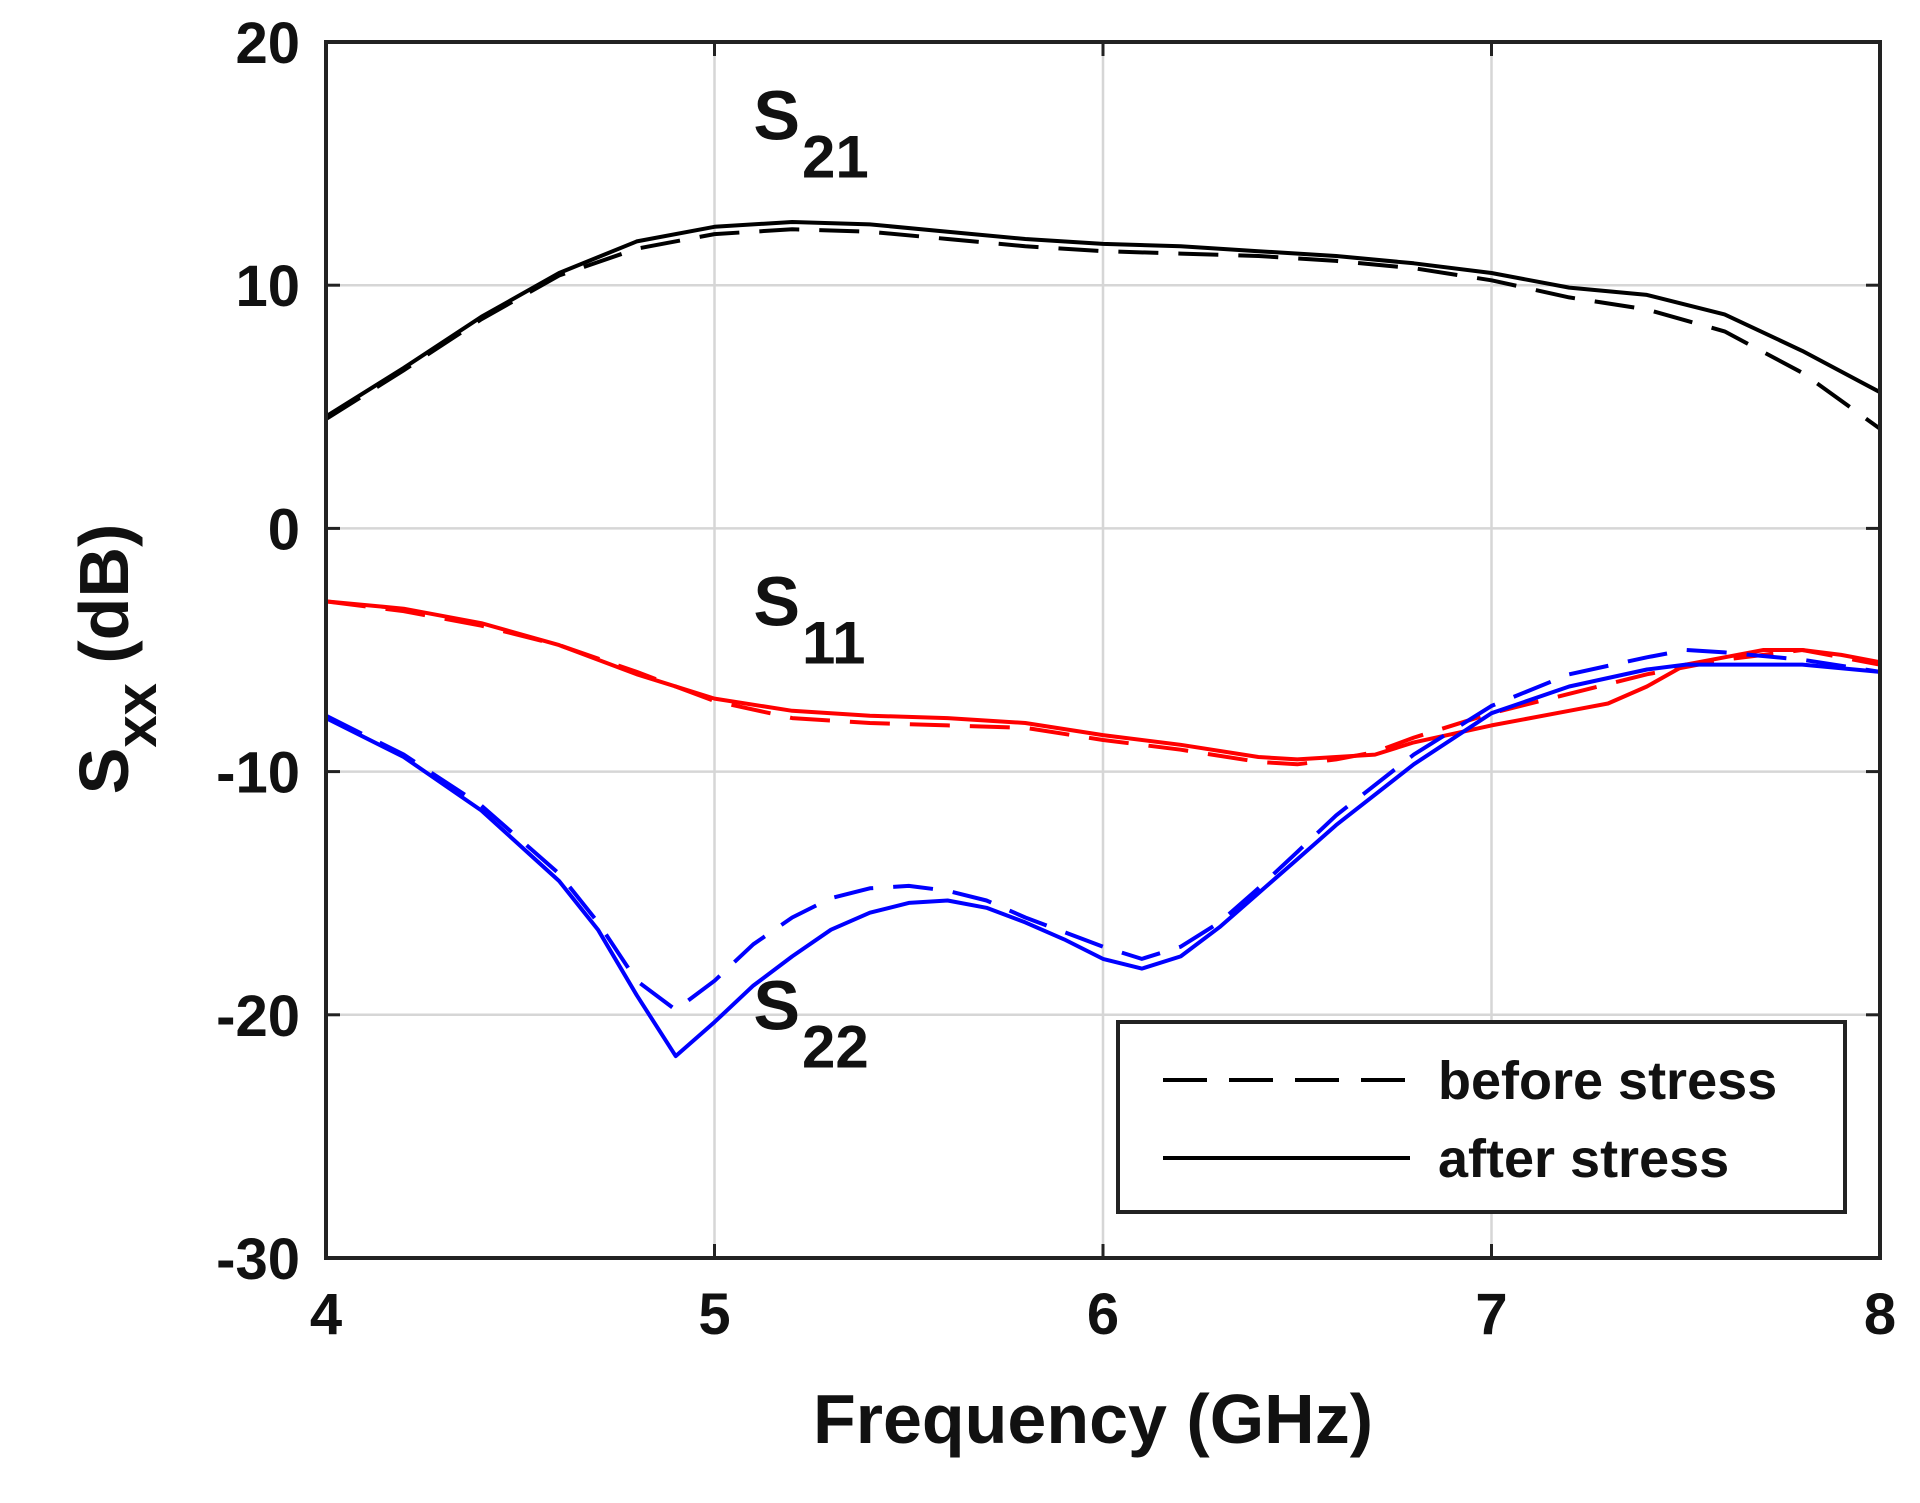 Image resolution: width=1920 pixels, height=1503 pixels. What do you see at coordinates (835, 1046) in the screenshot?
I see `curve-label-sub: 22` at bounding box center [835, 1046].